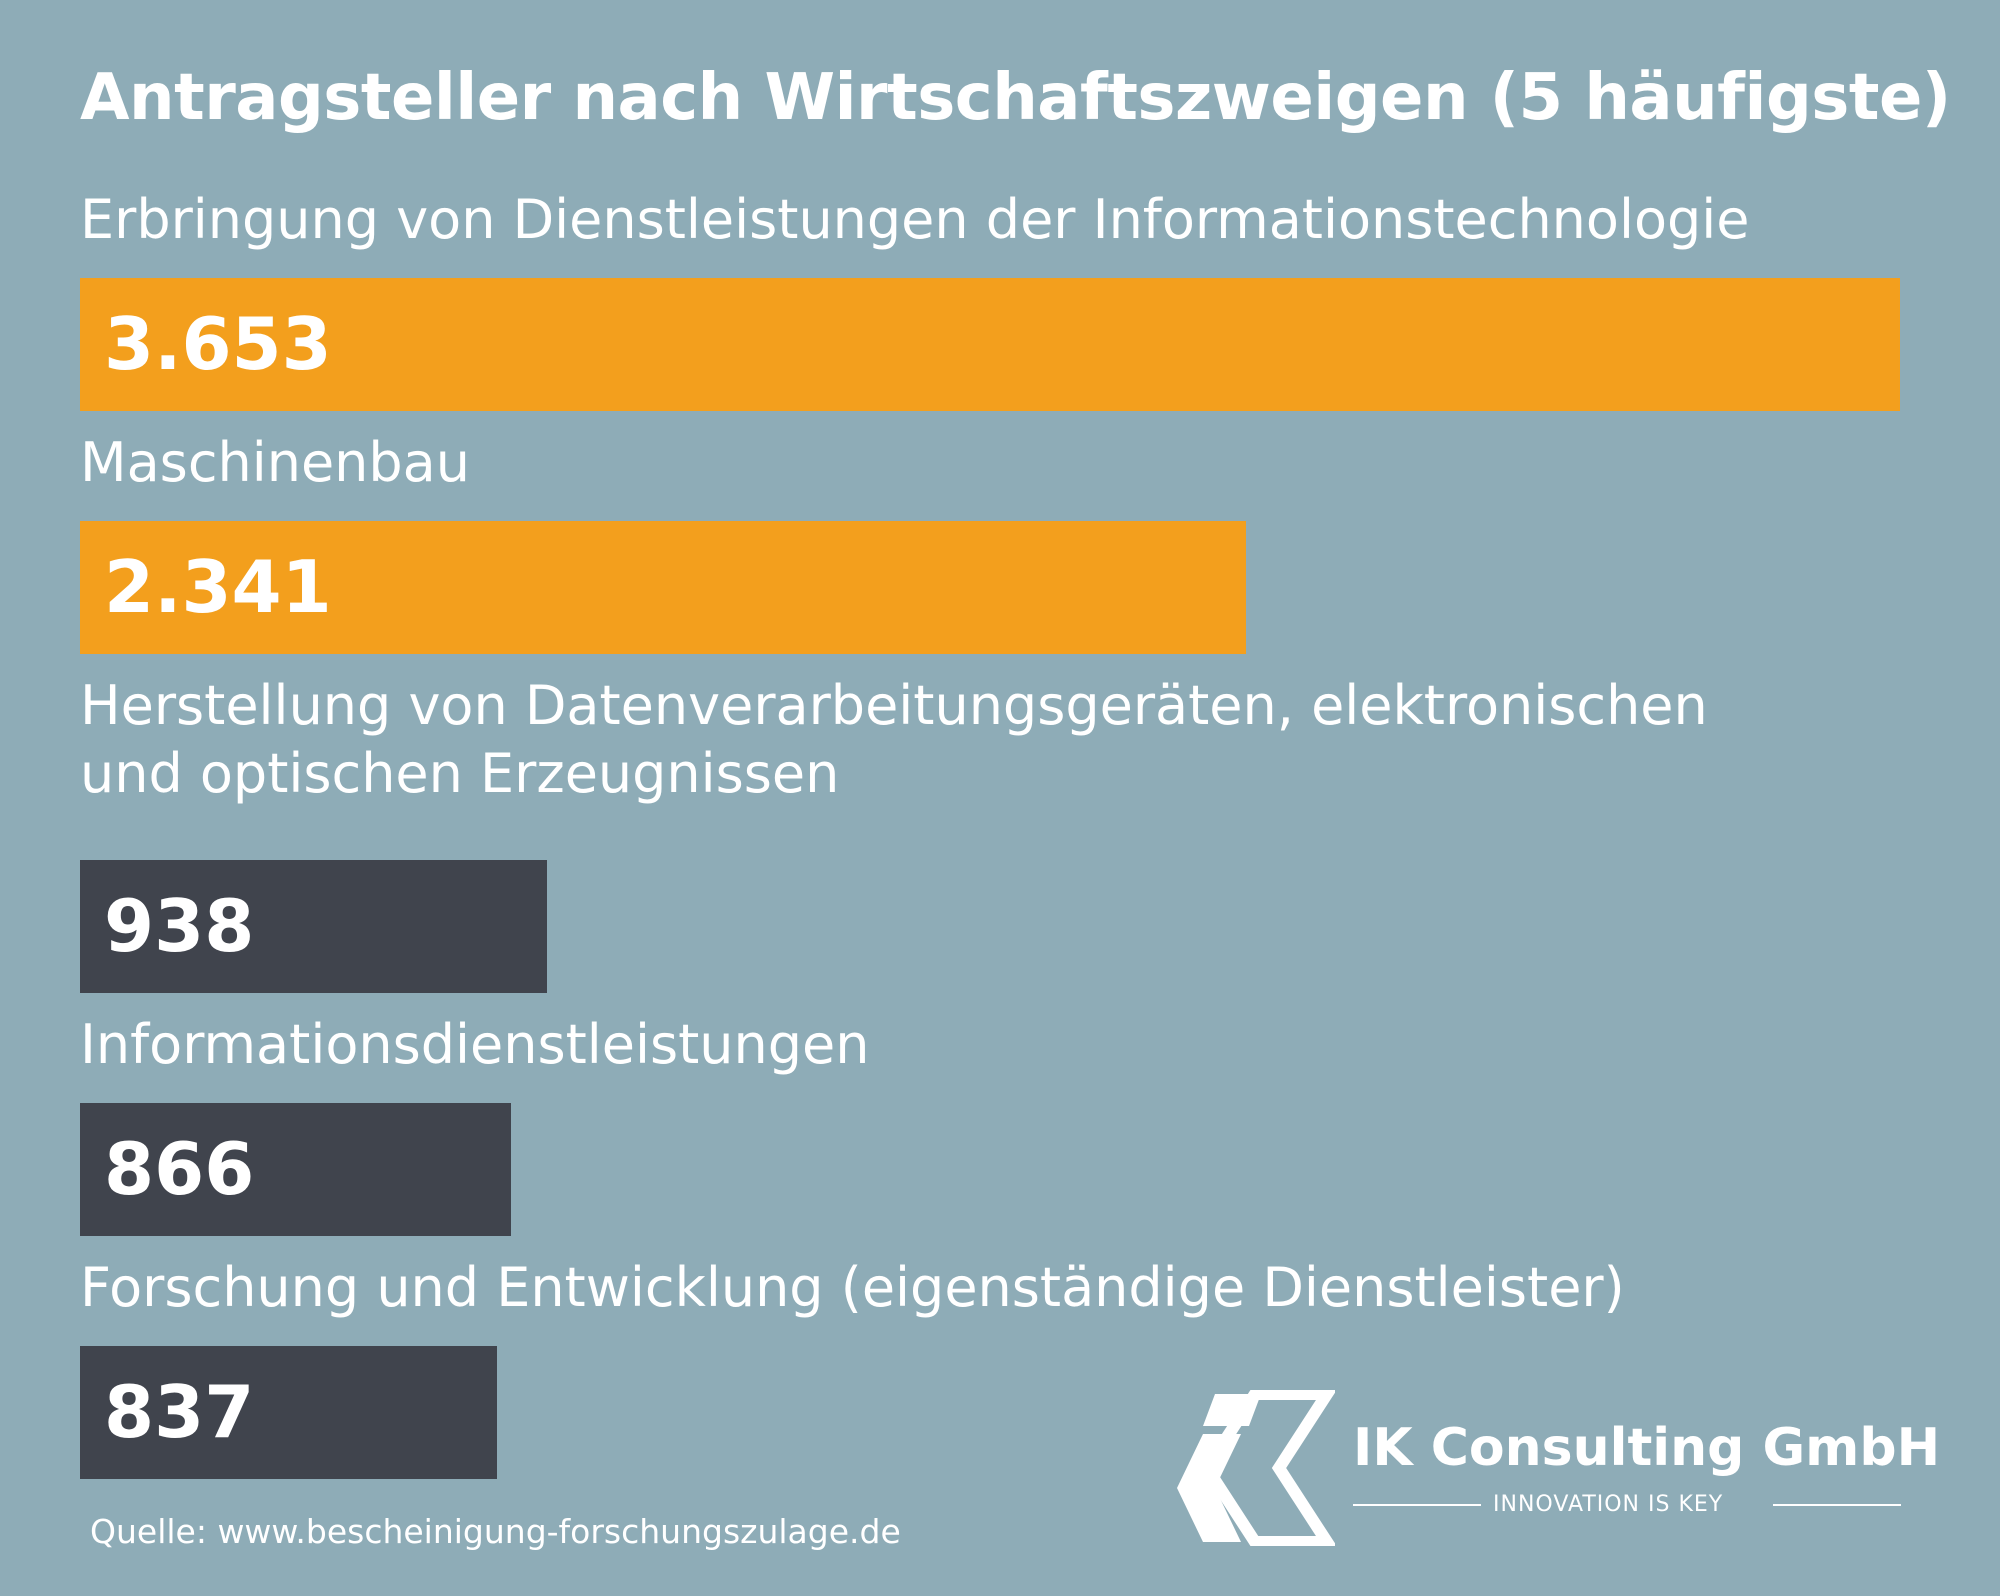 The image size is (2000, 1596). What do you see at coordinates (295, 1169) in the screenshot?
I see `bar: 866` at bounding box center [295, 1169].